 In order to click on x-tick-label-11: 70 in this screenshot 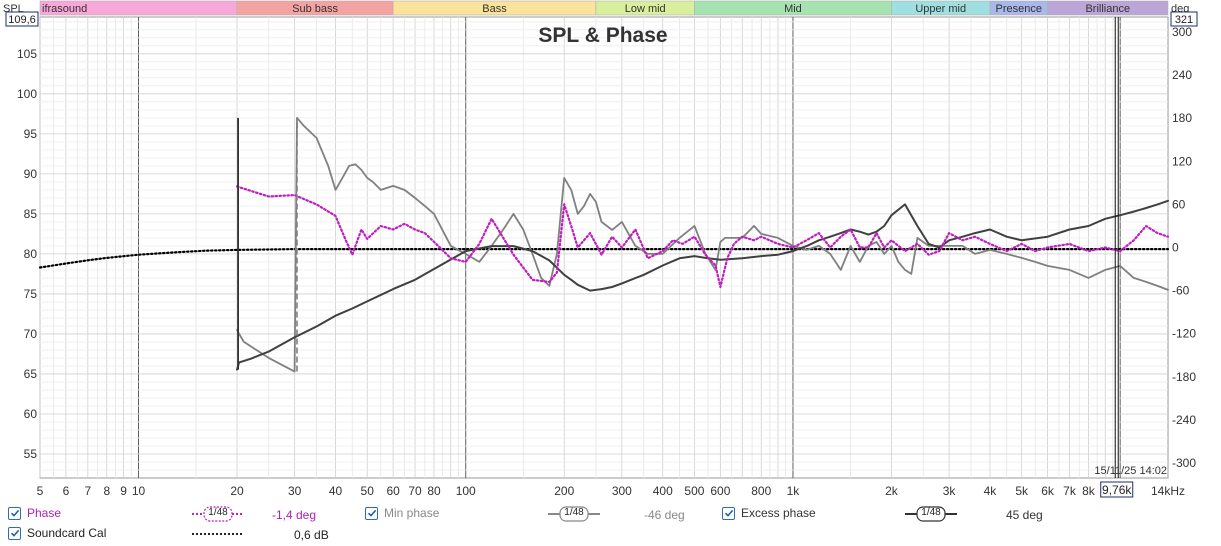, I will do `click(415, 491)`.